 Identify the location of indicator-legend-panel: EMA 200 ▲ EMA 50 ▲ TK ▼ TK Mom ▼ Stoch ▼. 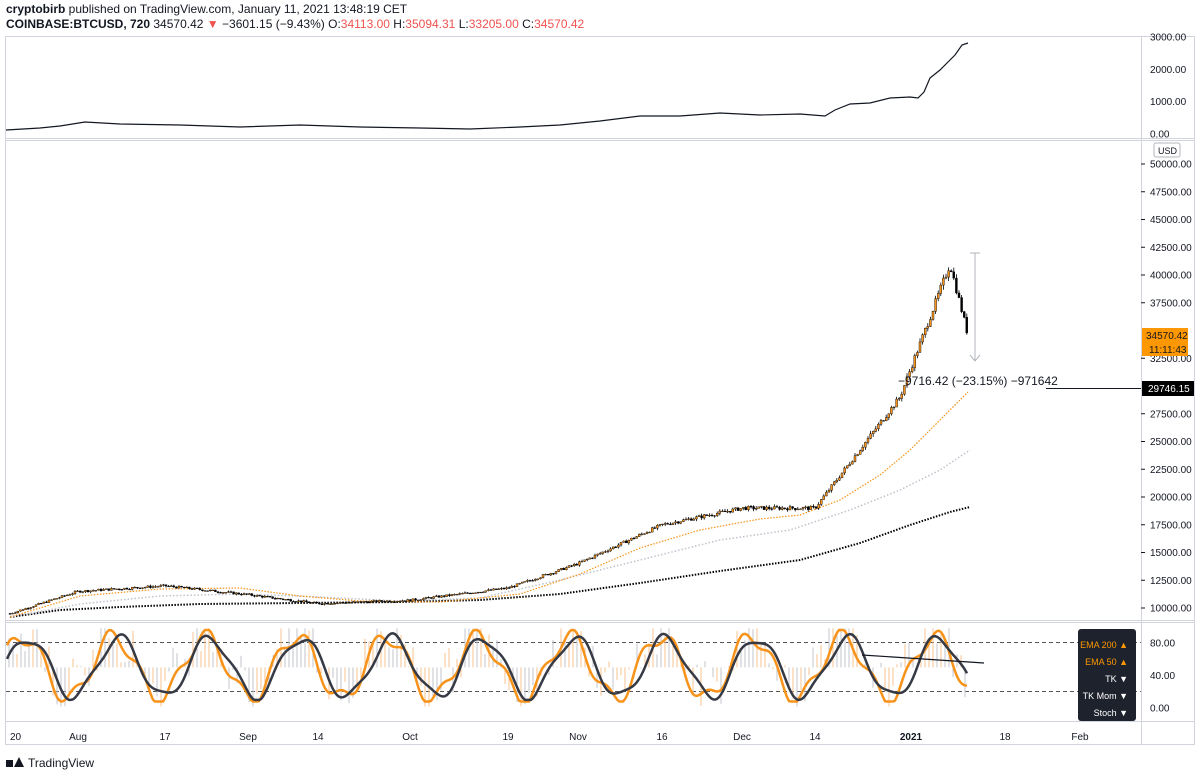
(1107, 675).